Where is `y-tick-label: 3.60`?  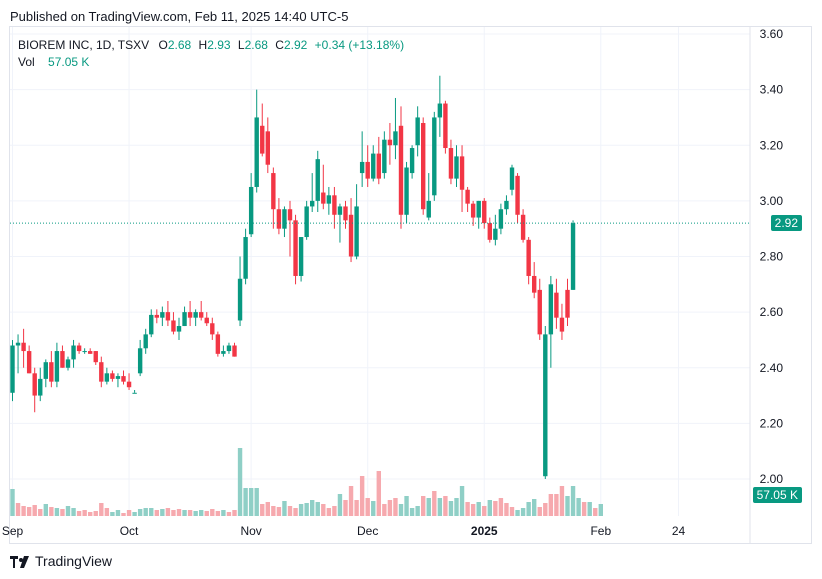
y-tick-label: 3.60 is located at coordinates (772, 34).